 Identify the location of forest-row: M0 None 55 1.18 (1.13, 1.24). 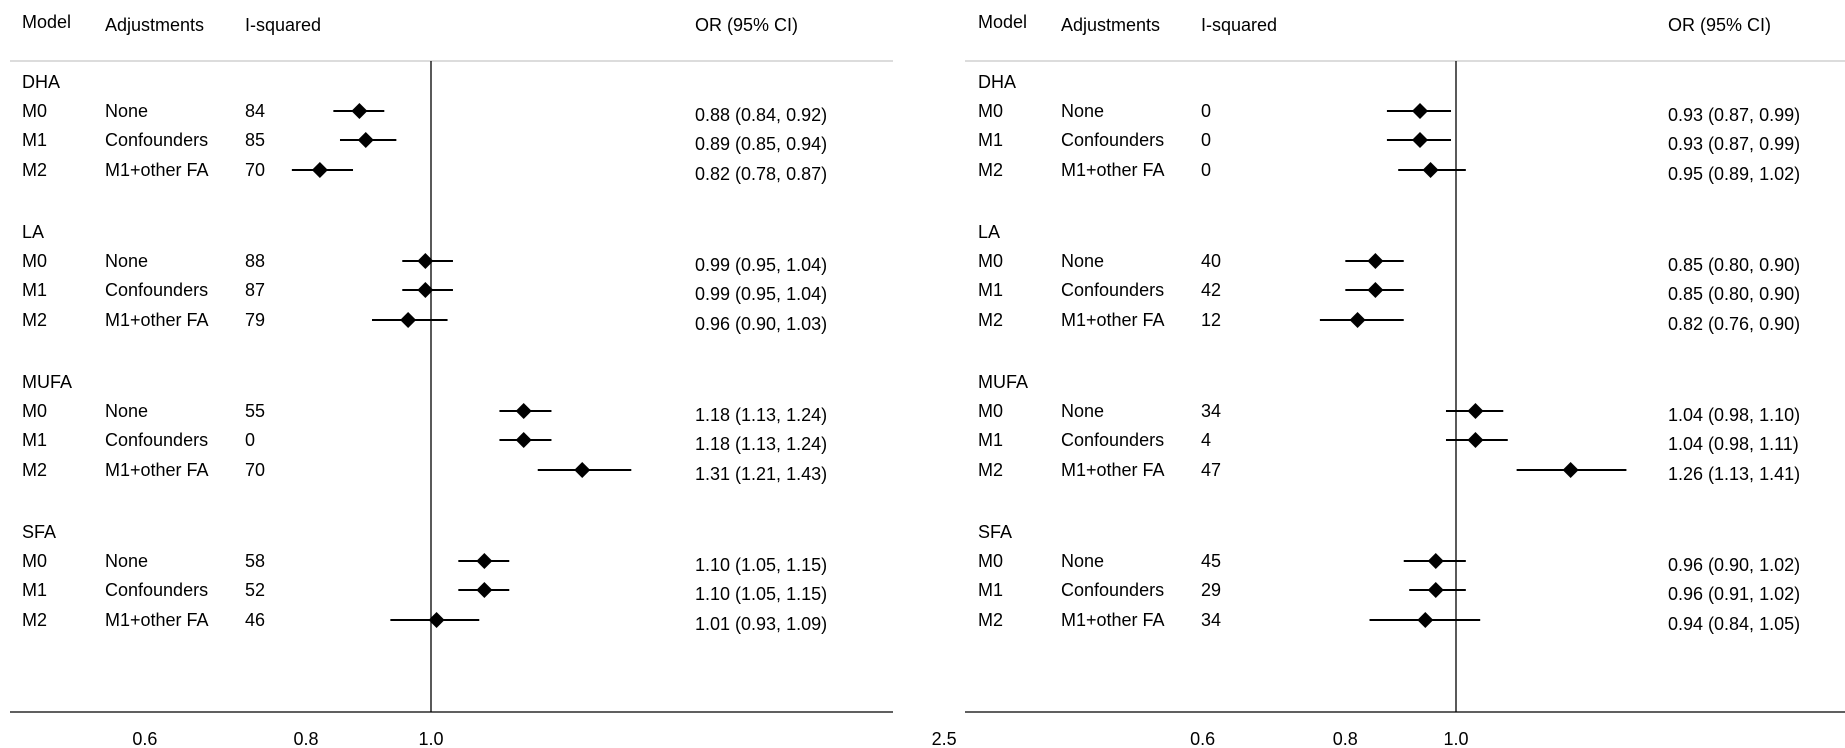
(424, 413).